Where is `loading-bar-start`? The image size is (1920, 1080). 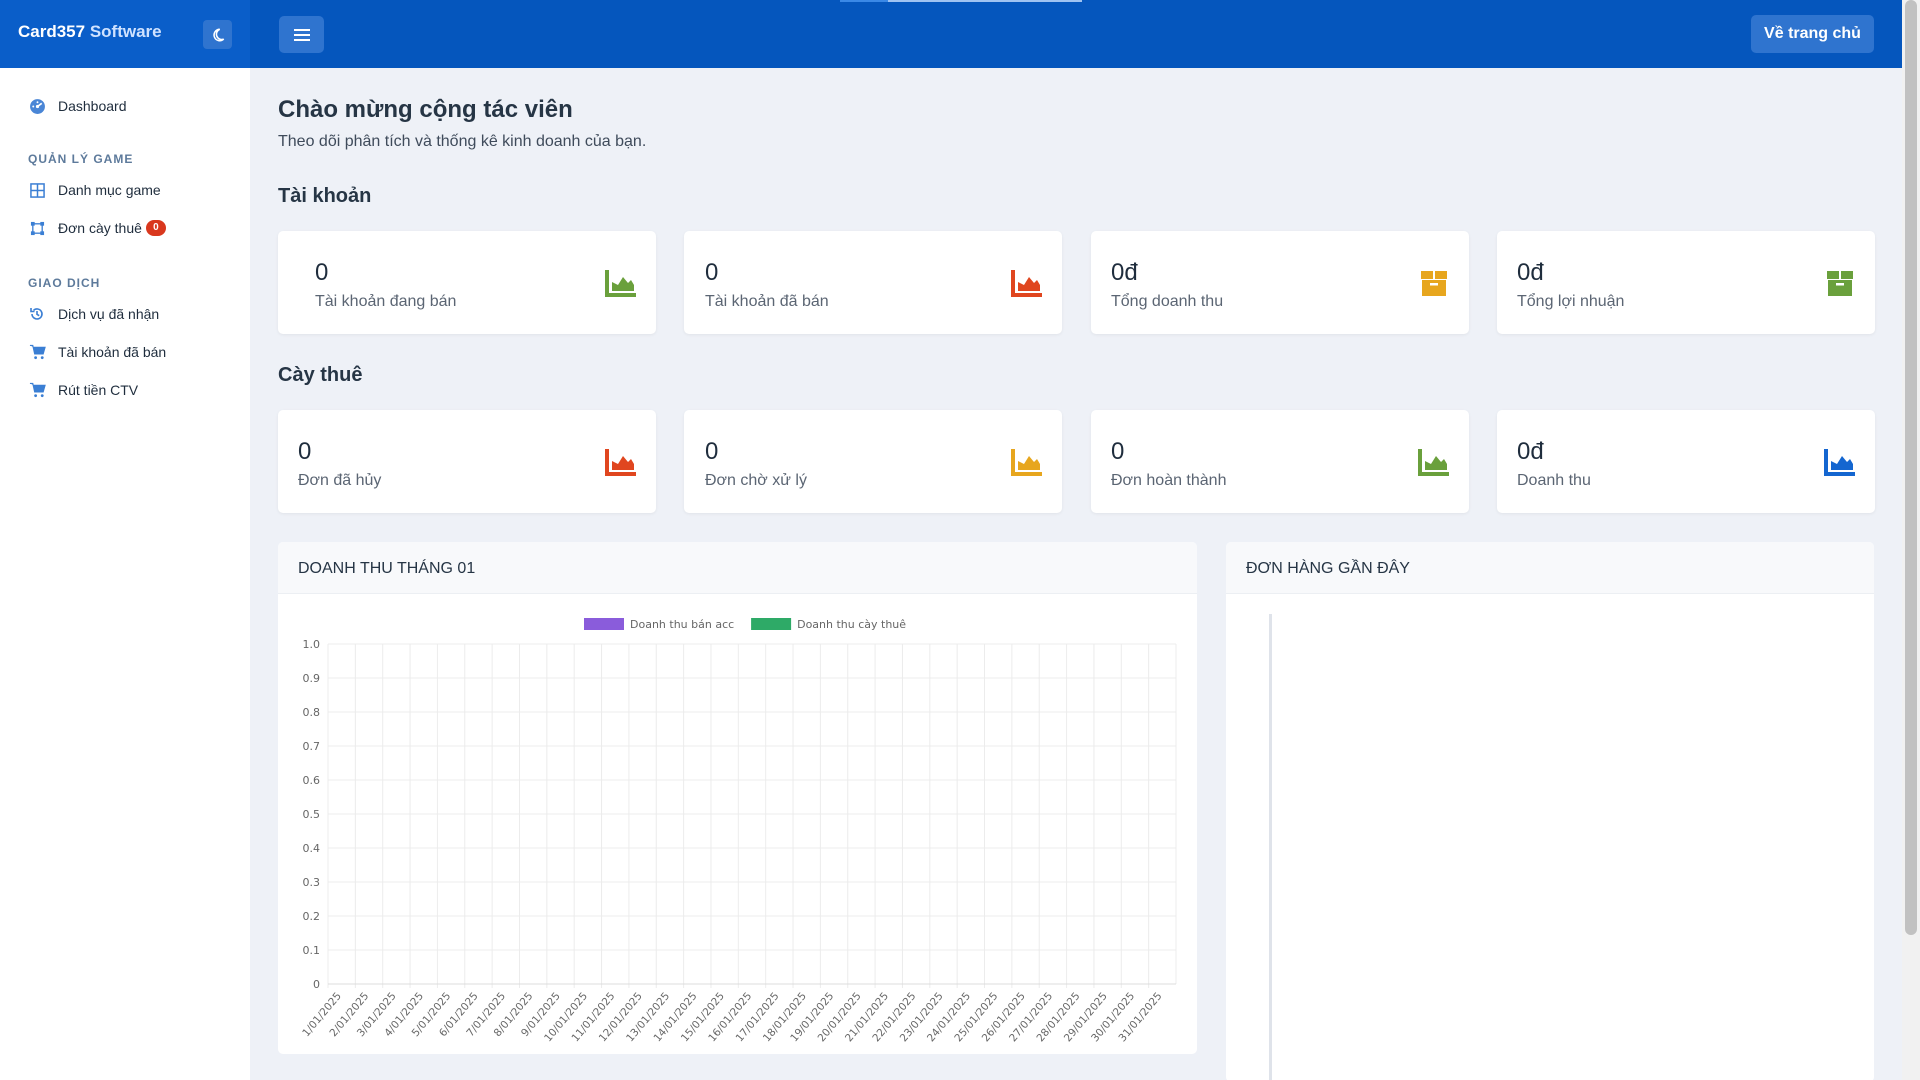 loading-bar-start is located at coordinates (864, 1).